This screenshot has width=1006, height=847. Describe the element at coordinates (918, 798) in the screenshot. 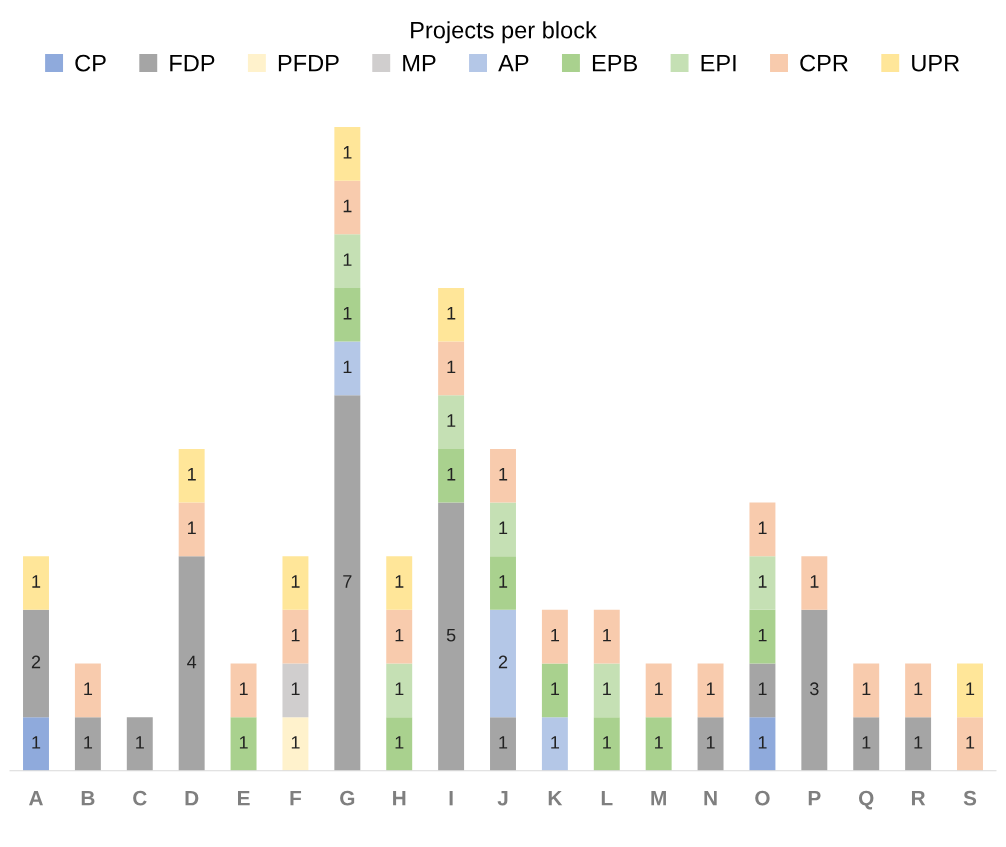

I see `x-tick-label: R` at that location.